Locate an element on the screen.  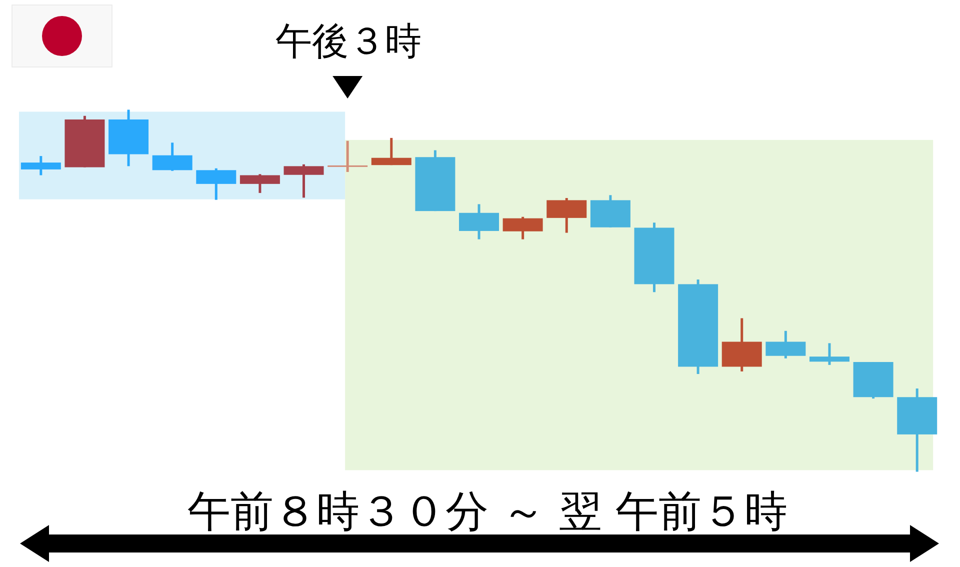
annotation: 午前８時３０分 ～ 翌 午前５時 is located at coordinates (488, 512).